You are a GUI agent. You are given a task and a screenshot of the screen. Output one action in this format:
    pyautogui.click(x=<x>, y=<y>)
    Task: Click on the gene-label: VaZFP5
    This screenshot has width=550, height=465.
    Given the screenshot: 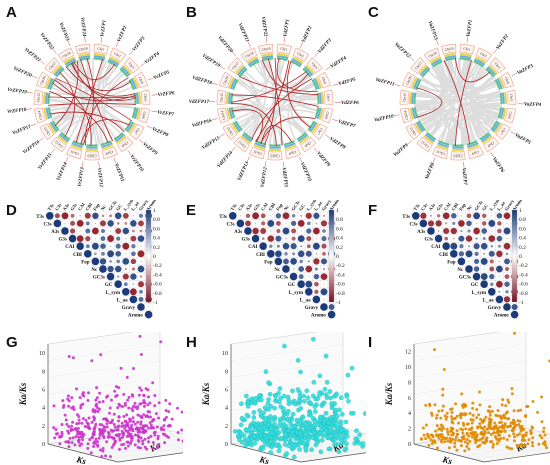 What is the action you would take?
    pyautogui.click(x=523, y=139)
    